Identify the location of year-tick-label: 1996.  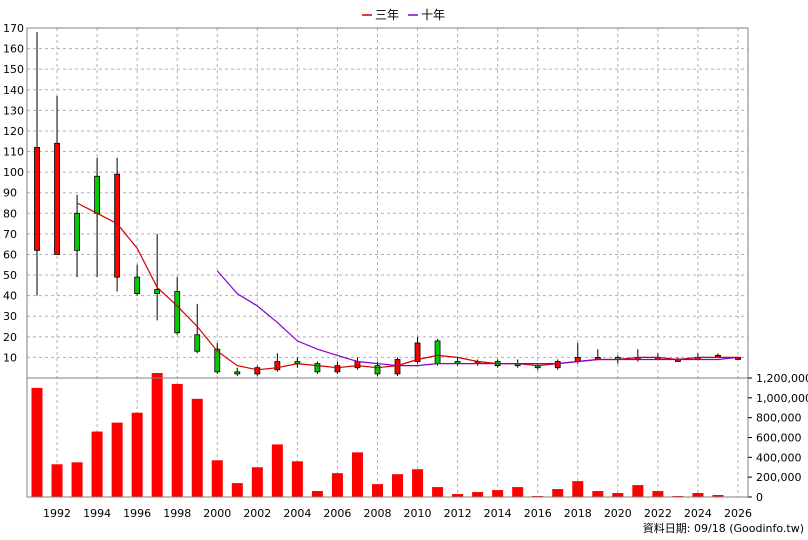
(137, 513).